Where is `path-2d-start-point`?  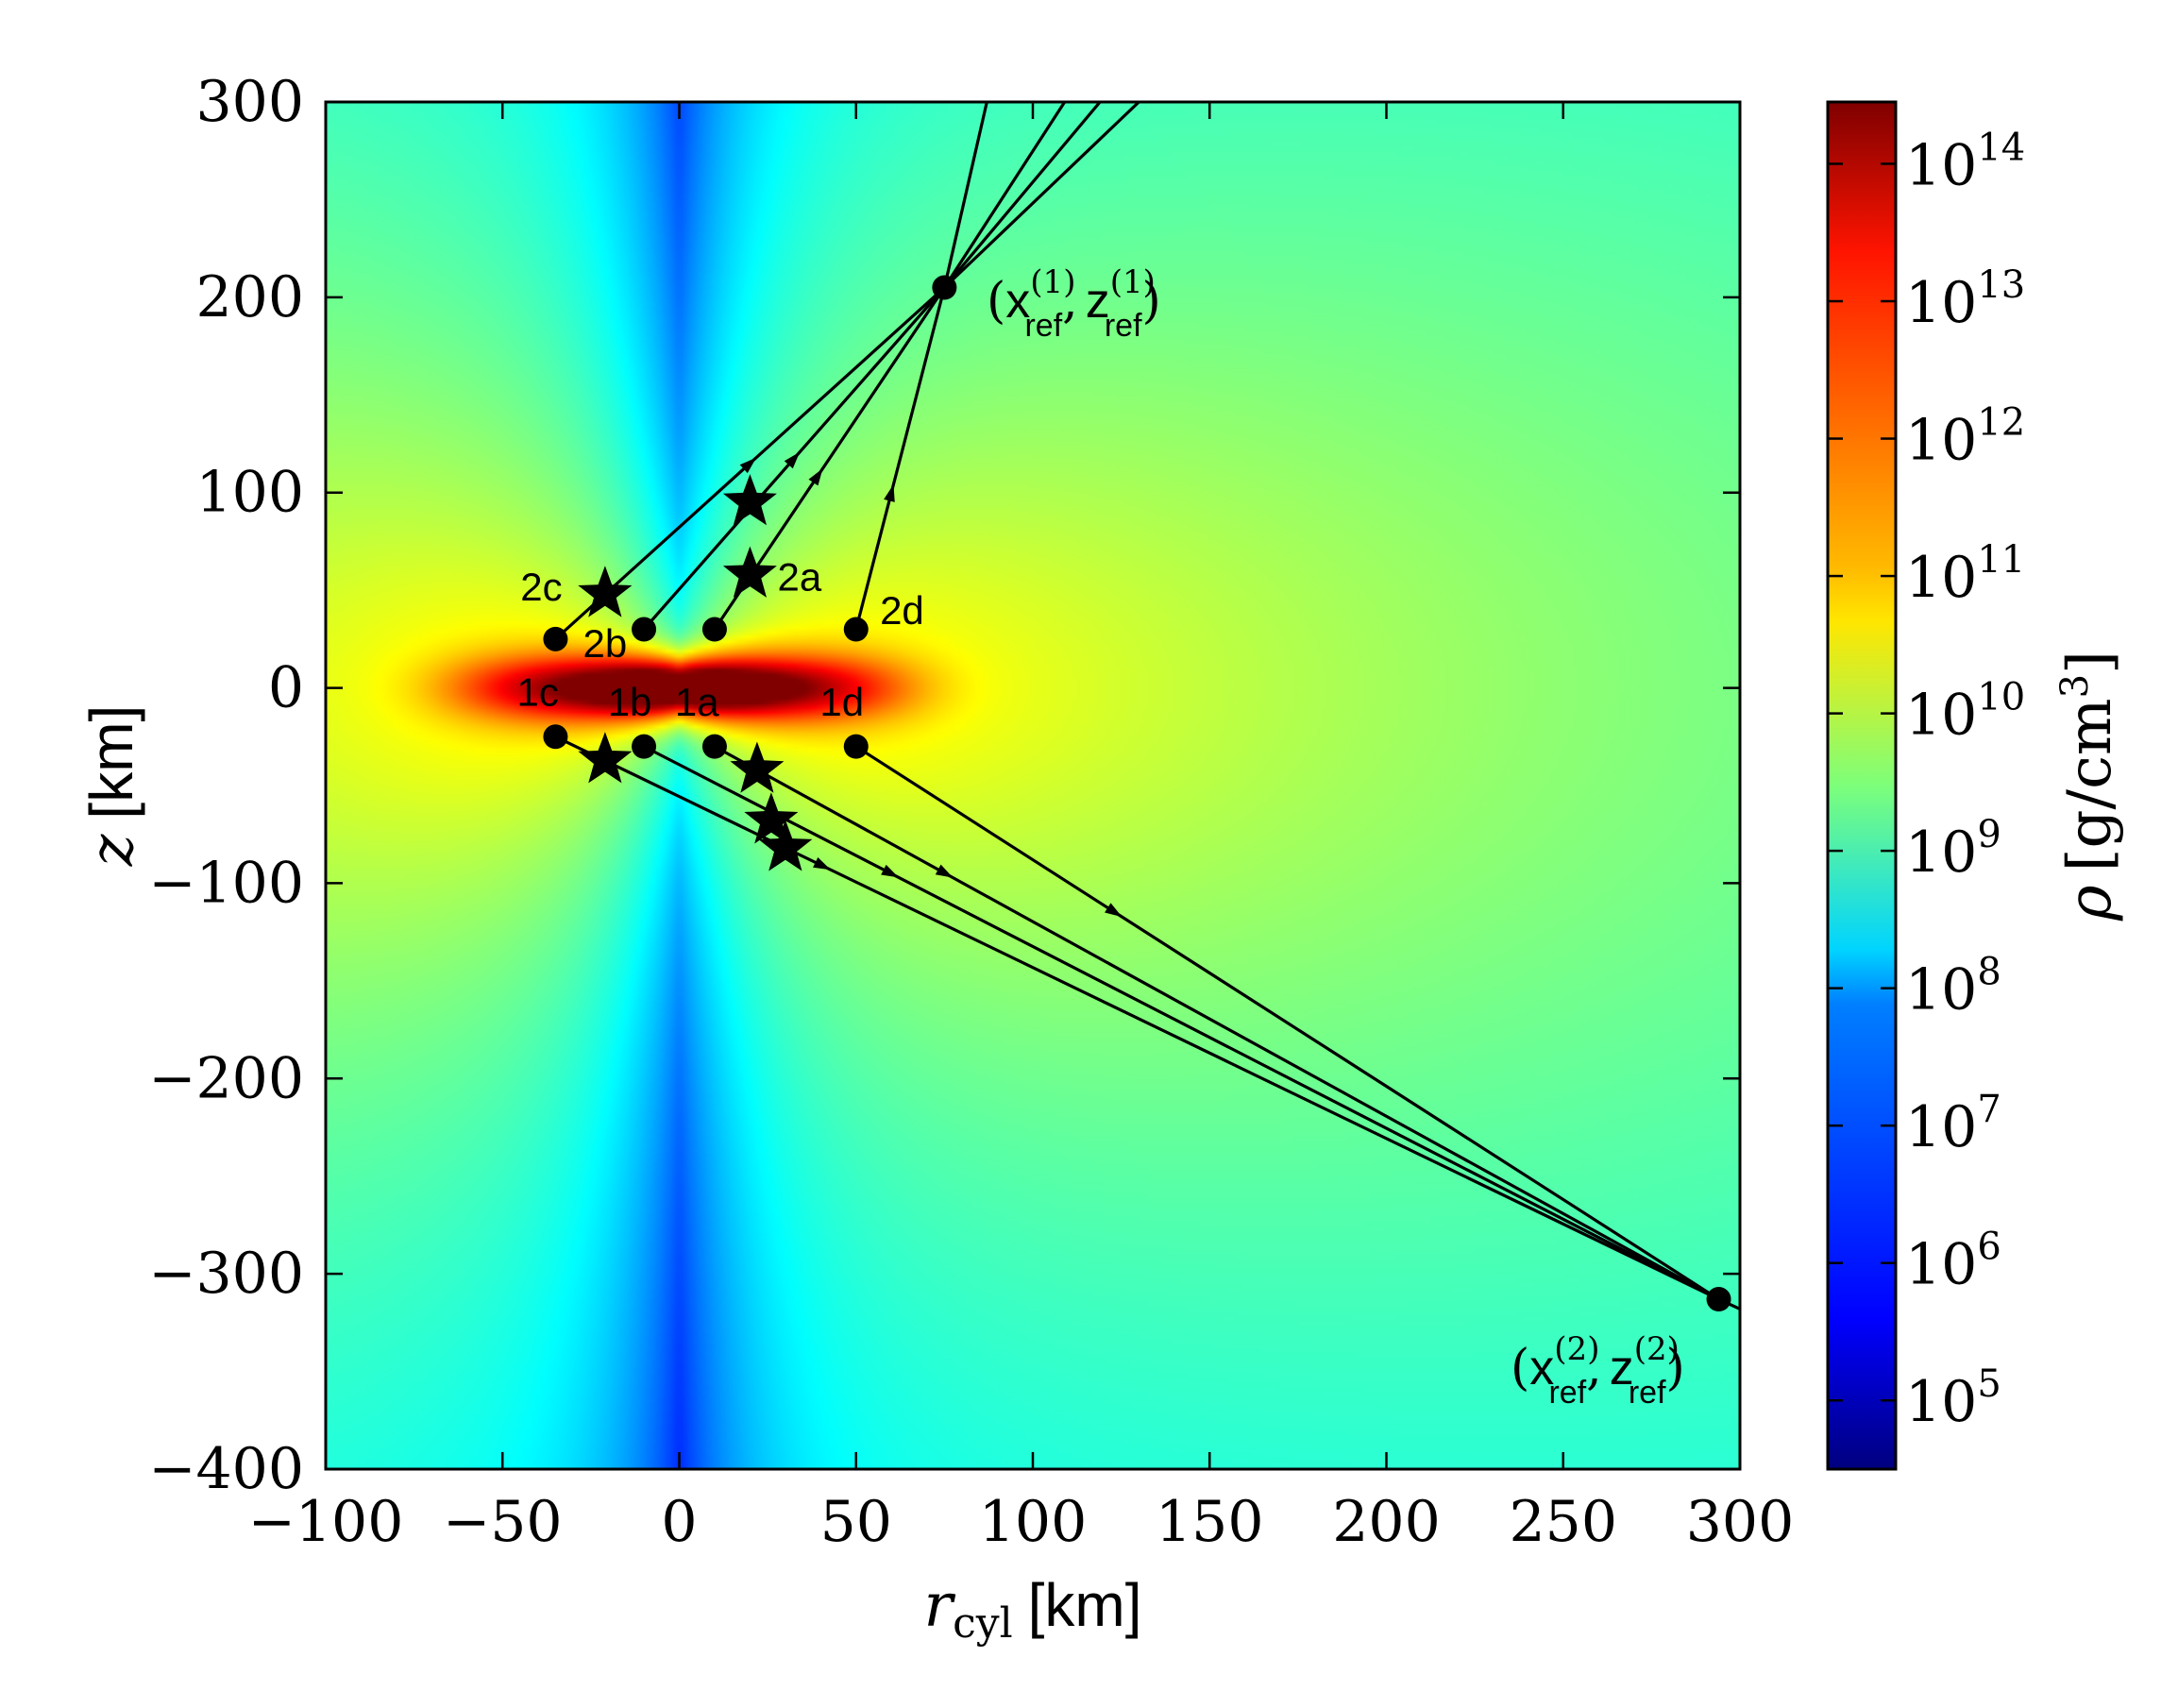
path-2d-start-point is located at coordinates (856, 629).